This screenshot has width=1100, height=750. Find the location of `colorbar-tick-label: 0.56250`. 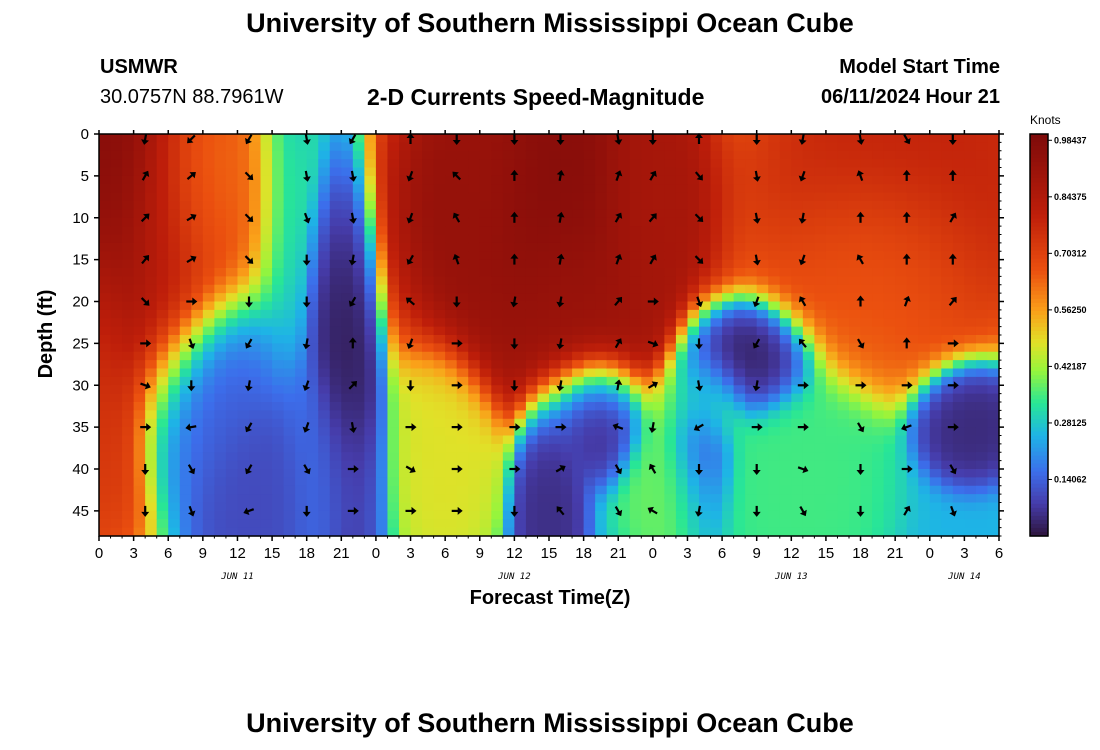

colorbar-tick-label: 0.56250 is located at coordinates (1070, 310).